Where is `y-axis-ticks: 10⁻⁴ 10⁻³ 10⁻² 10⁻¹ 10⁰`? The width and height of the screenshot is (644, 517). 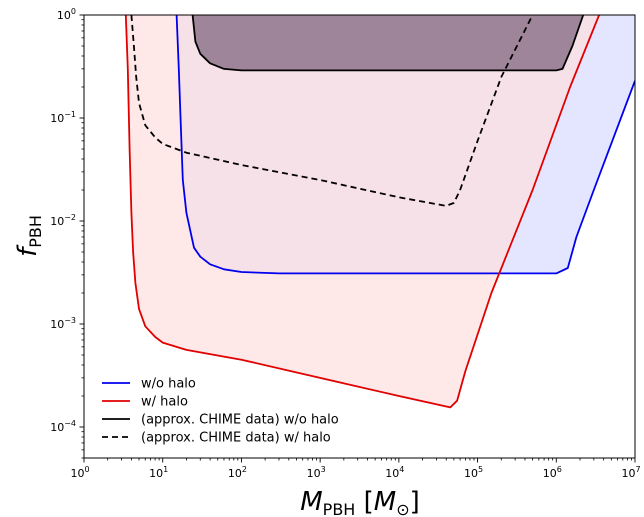
y-axis-ticks: 10⁻⁴ 10⁻³ 10⁻² 10⁻¹ 10⁰ is located at coordinates (67, 233).